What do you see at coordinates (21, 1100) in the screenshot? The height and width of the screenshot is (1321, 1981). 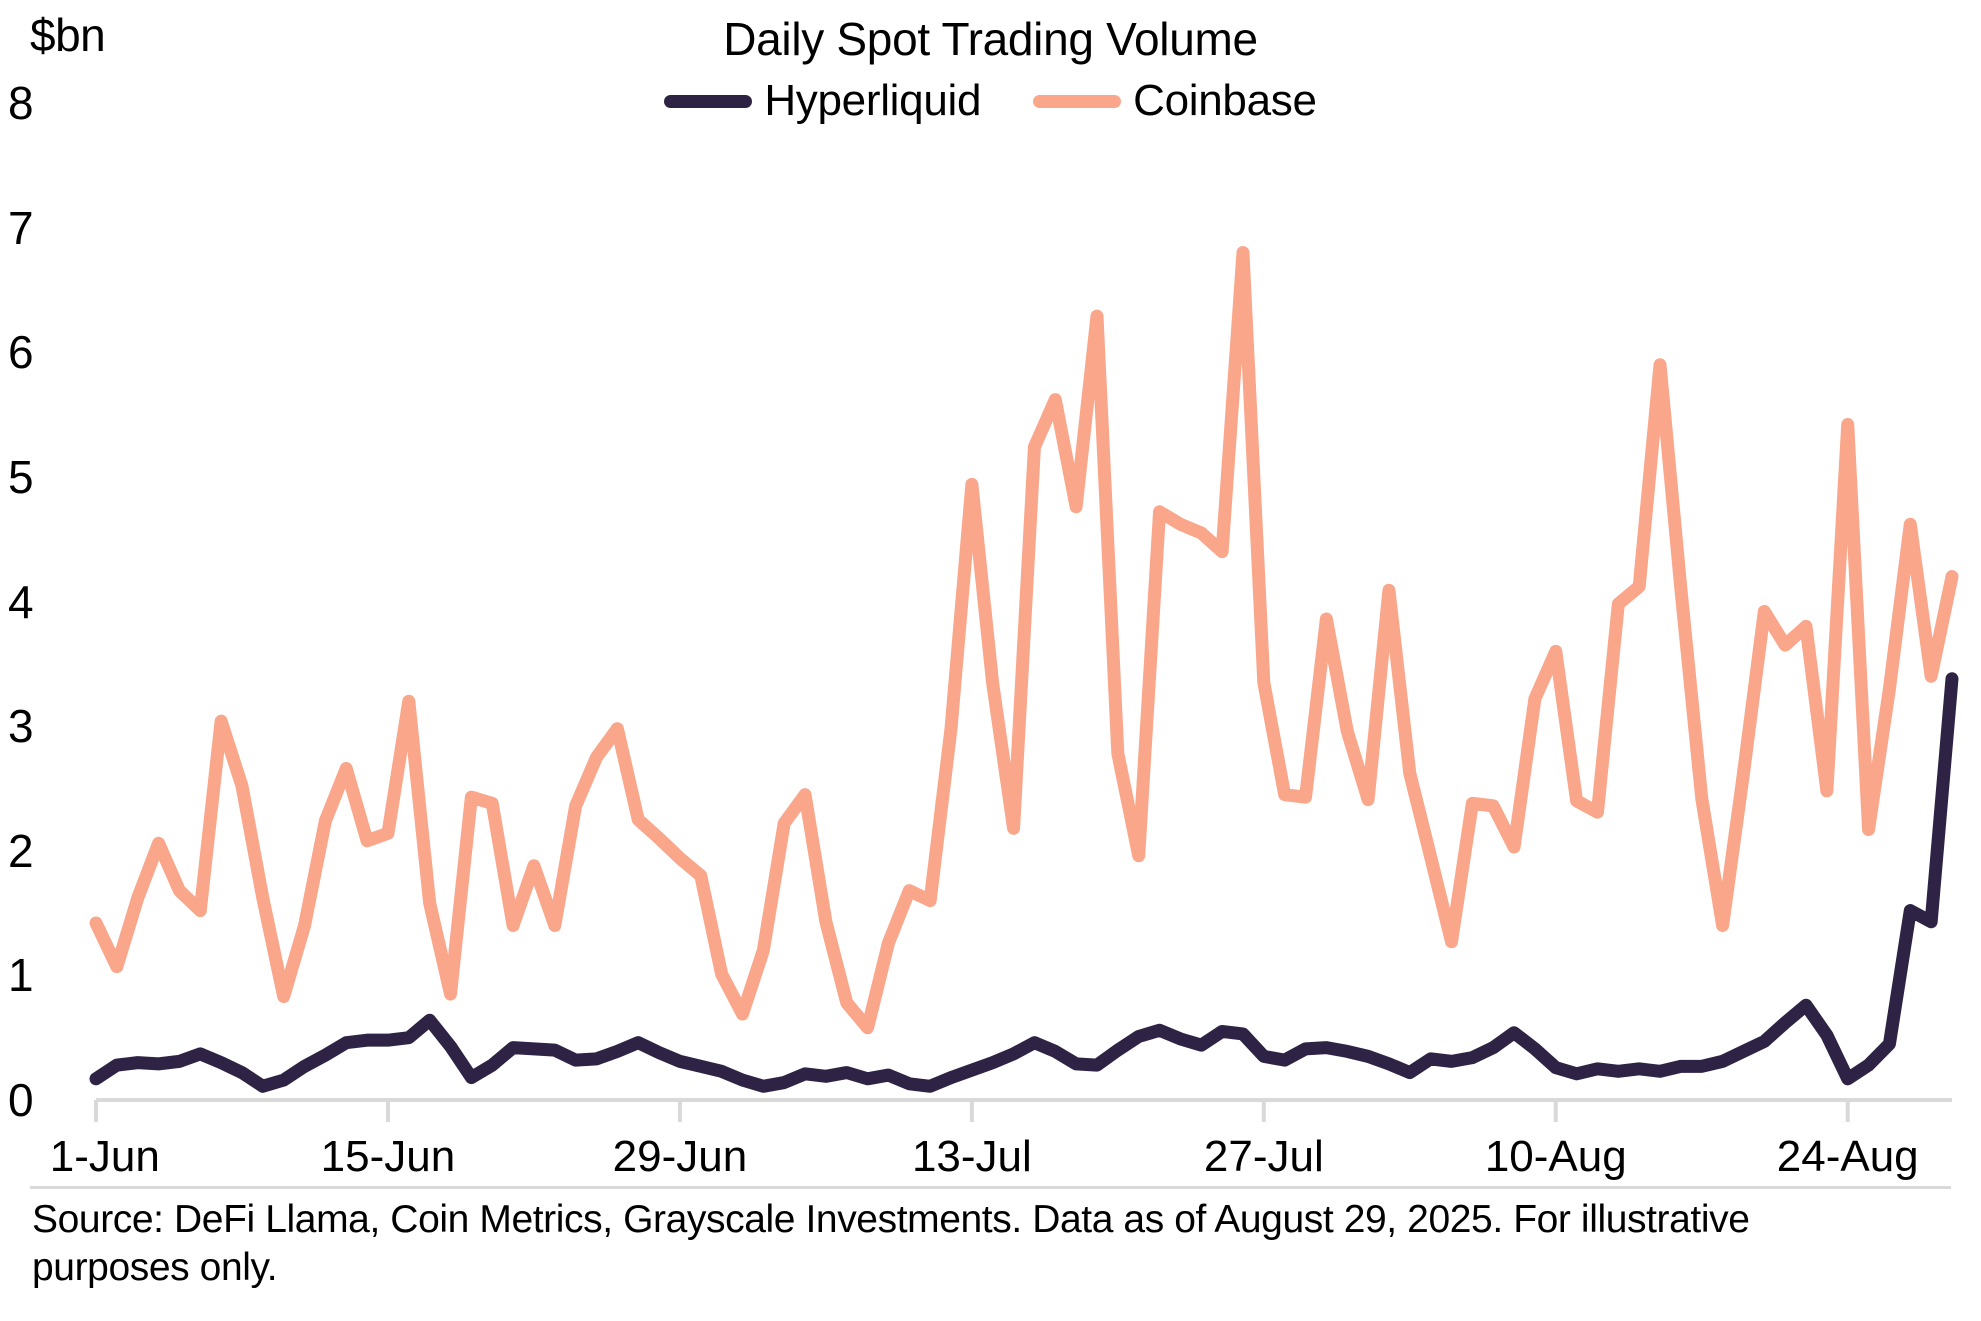 I see `y-axis-tick-label-0: 0` at bounding box center [21, 1100].